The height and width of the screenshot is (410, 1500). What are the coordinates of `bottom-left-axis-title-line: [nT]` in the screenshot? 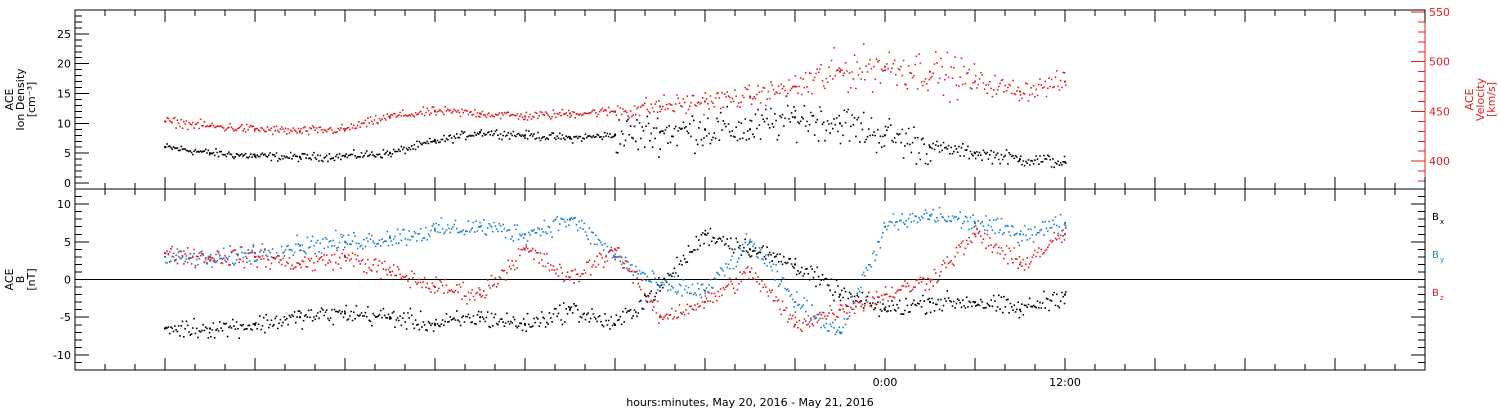 It's located at (31, 279).